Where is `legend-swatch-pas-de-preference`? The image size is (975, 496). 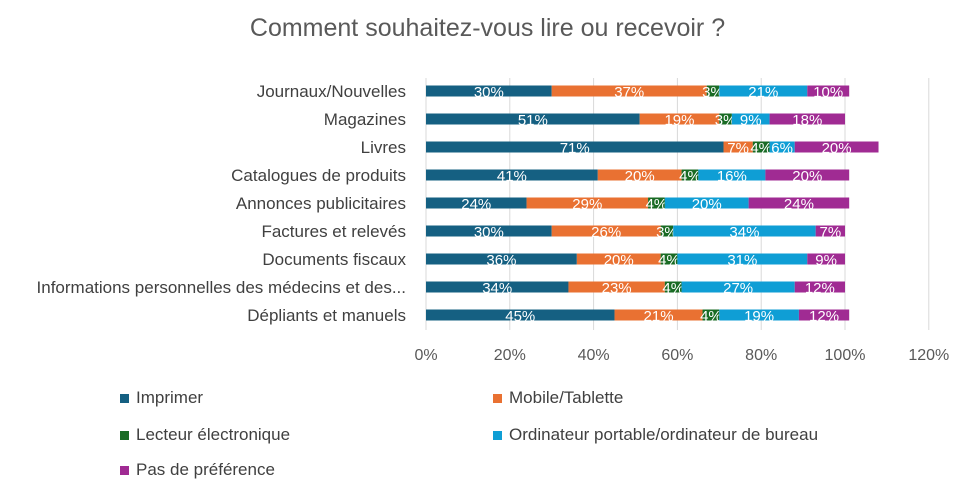
legend-swatch-pas-de-preference is located at coordinates (124, 470).